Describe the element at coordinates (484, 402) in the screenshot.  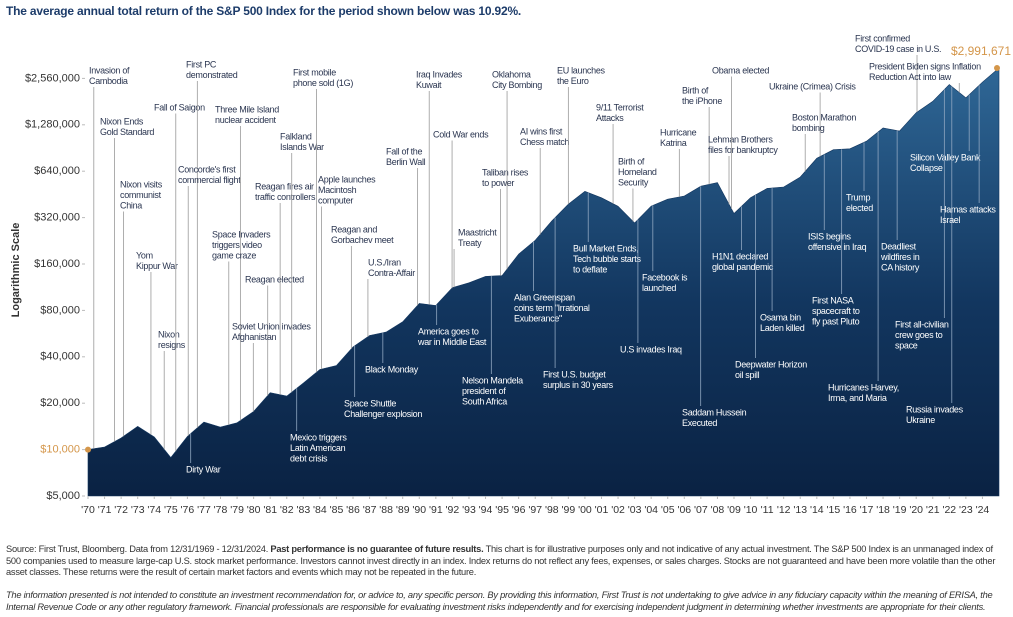
I see `annotation-text: South Africa` at that location.